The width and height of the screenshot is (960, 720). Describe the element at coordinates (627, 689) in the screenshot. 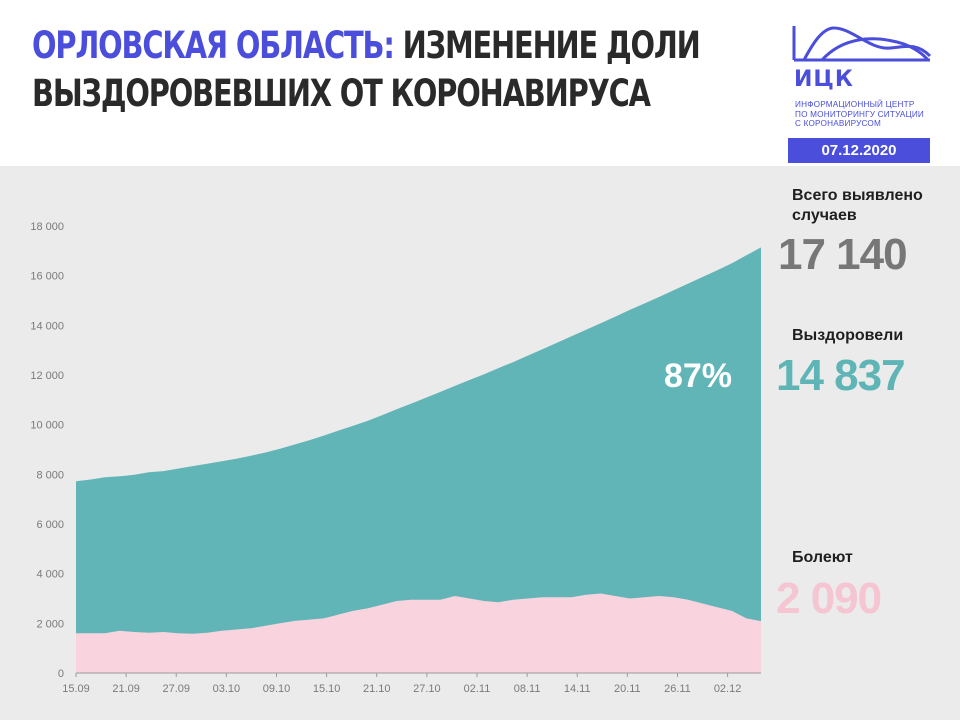

I see `x-tick-label: 20.11` at that location.